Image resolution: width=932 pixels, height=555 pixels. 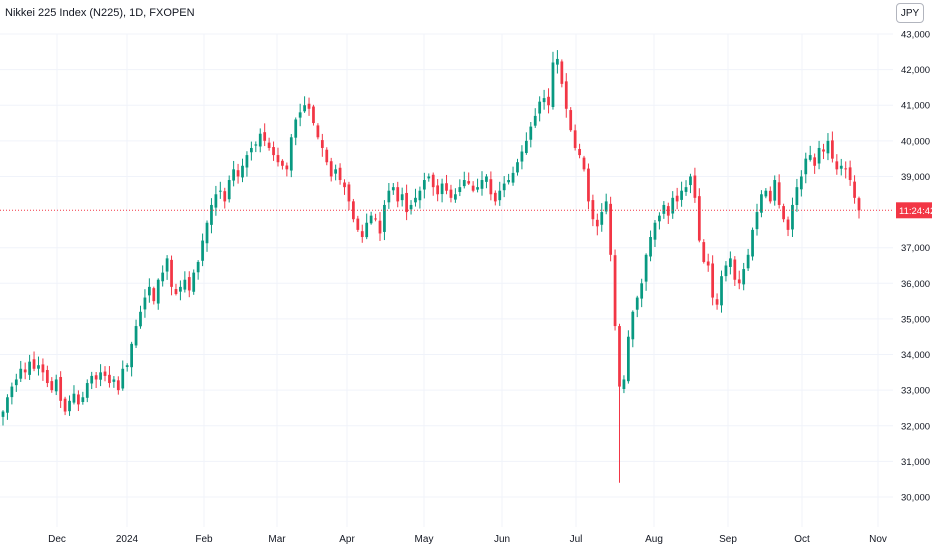 I want to click on price-tick-label: 39,000, so click(x=915, y=177).